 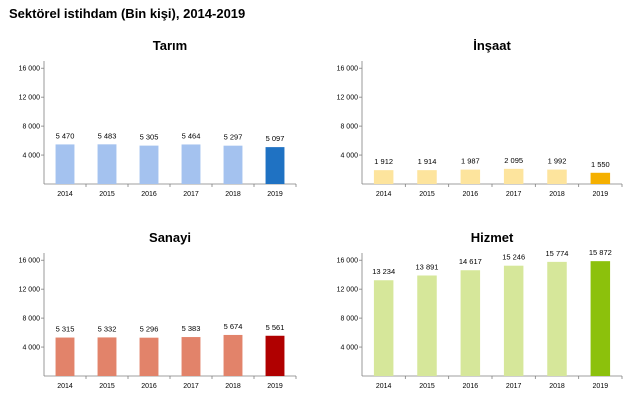 I want to click on data-label: 5 097, so click(x=275, y=138).